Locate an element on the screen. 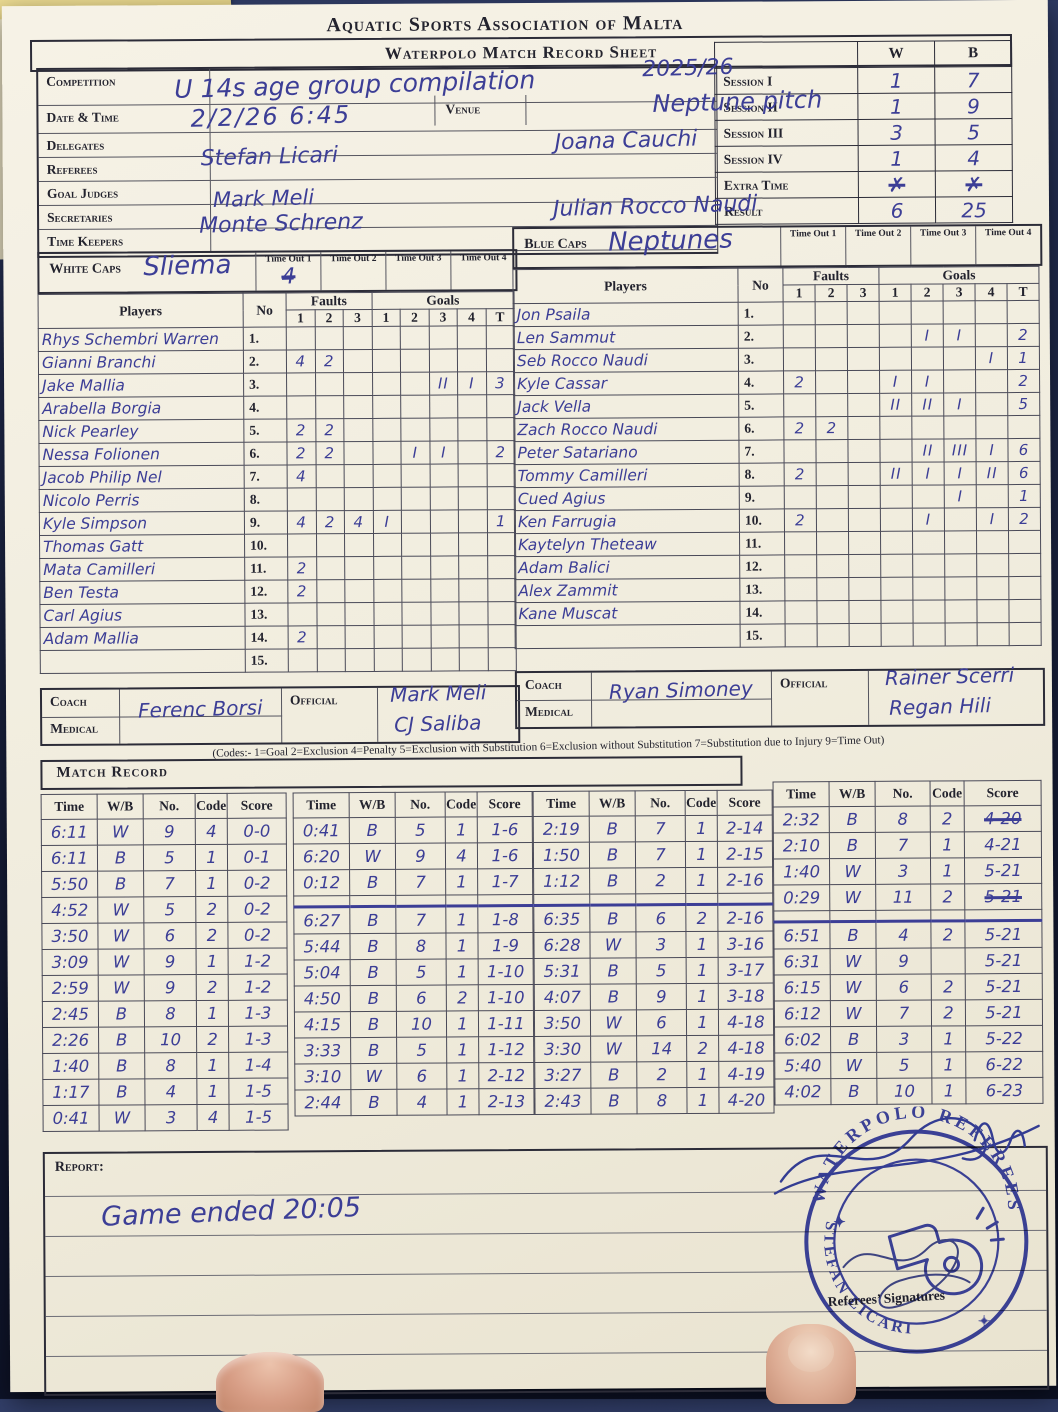 Image resolution: width=1058 pixels, height=1412 pixels. event-time: 2:32 is located at coordinates (801, 820).